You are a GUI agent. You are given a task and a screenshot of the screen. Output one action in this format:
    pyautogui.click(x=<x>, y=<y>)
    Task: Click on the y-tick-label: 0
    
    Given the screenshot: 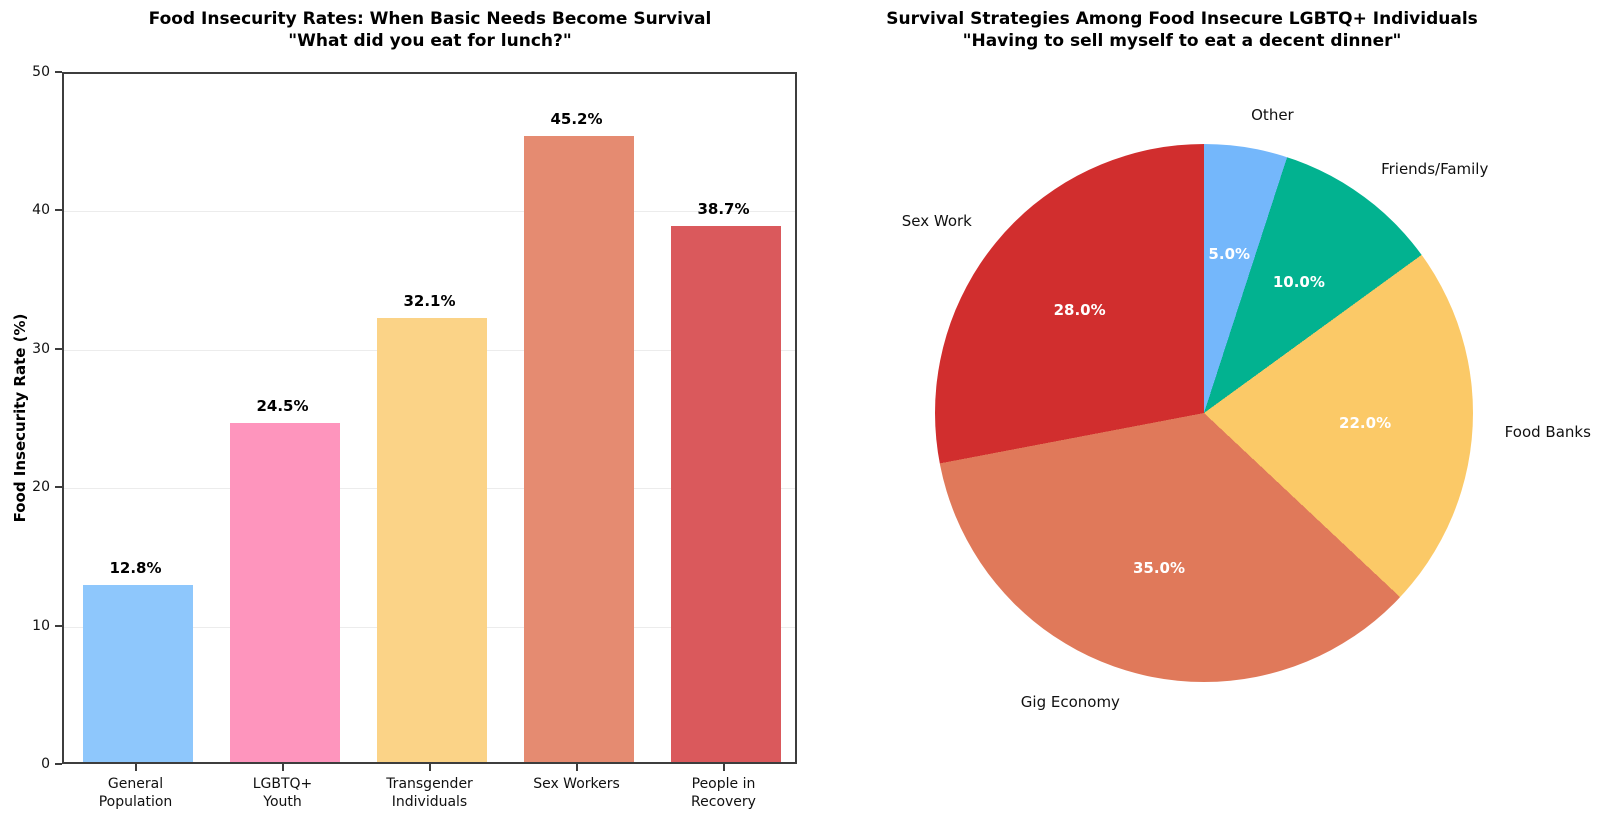 What is the action you would take?
    pyautogui.click(x=45, y=764)
    